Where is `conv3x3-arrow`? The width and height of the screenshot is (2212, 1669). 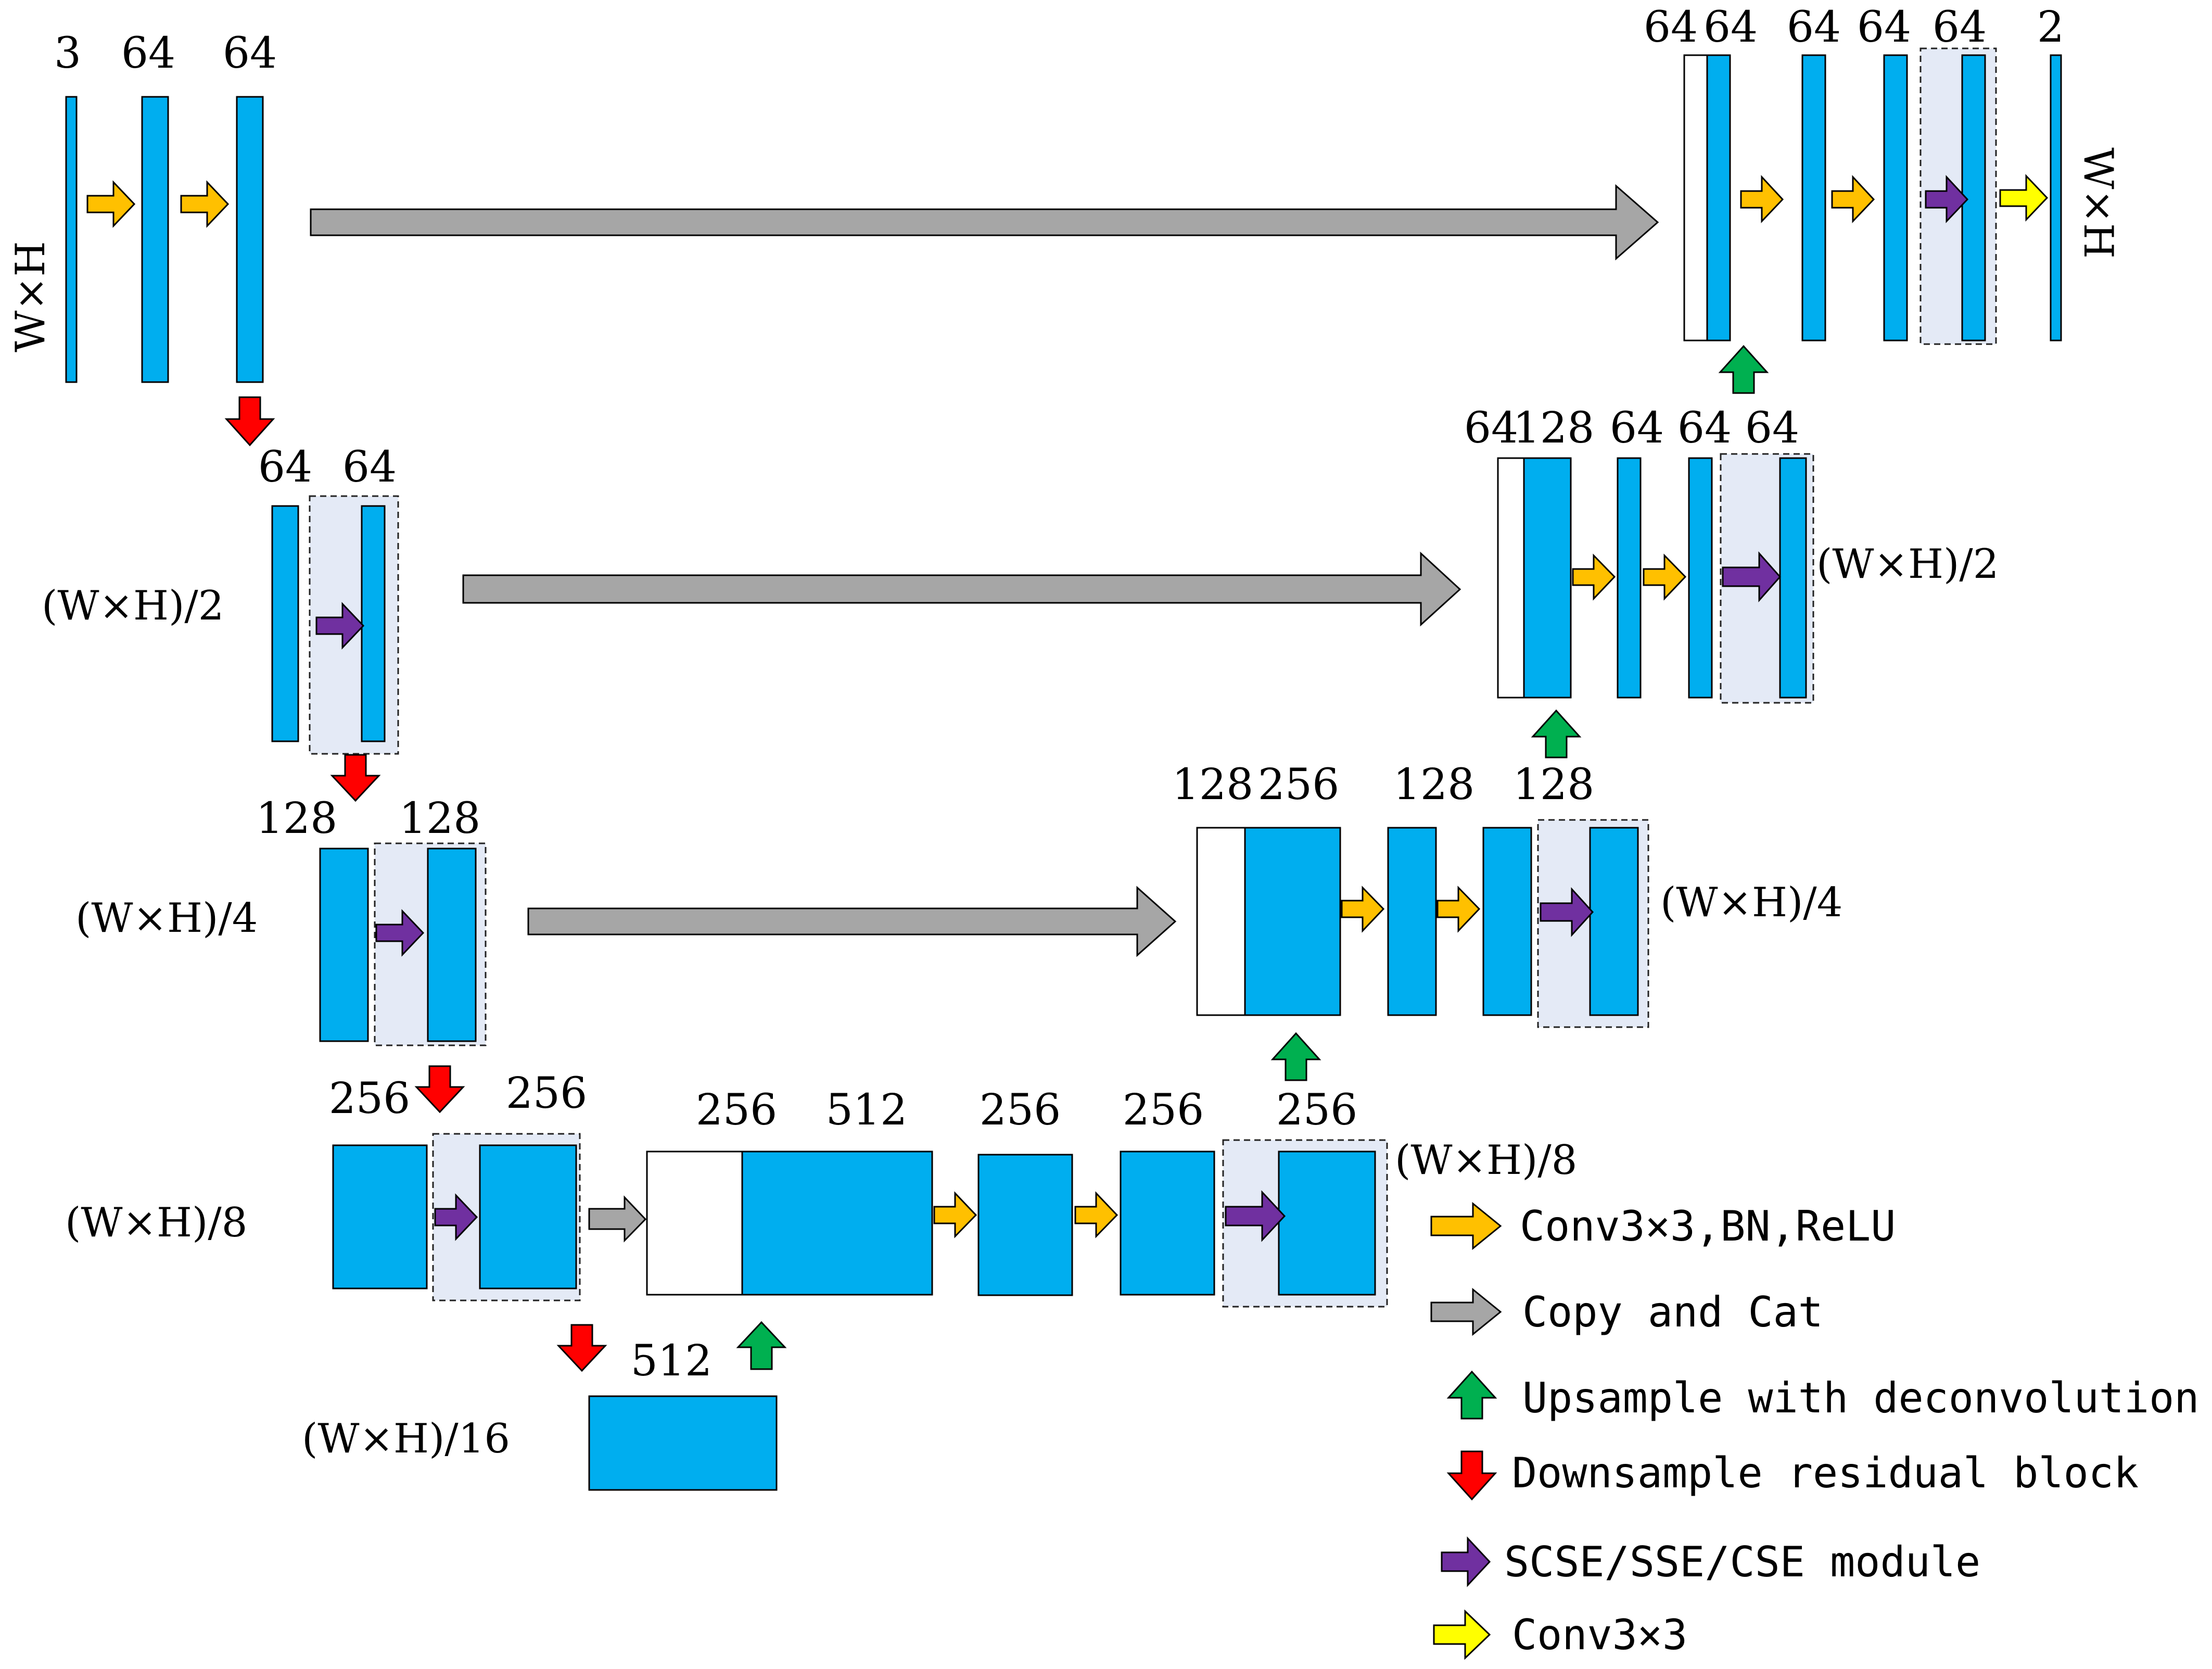
conv3x3-arrow is located at coordinates (2024, 198).